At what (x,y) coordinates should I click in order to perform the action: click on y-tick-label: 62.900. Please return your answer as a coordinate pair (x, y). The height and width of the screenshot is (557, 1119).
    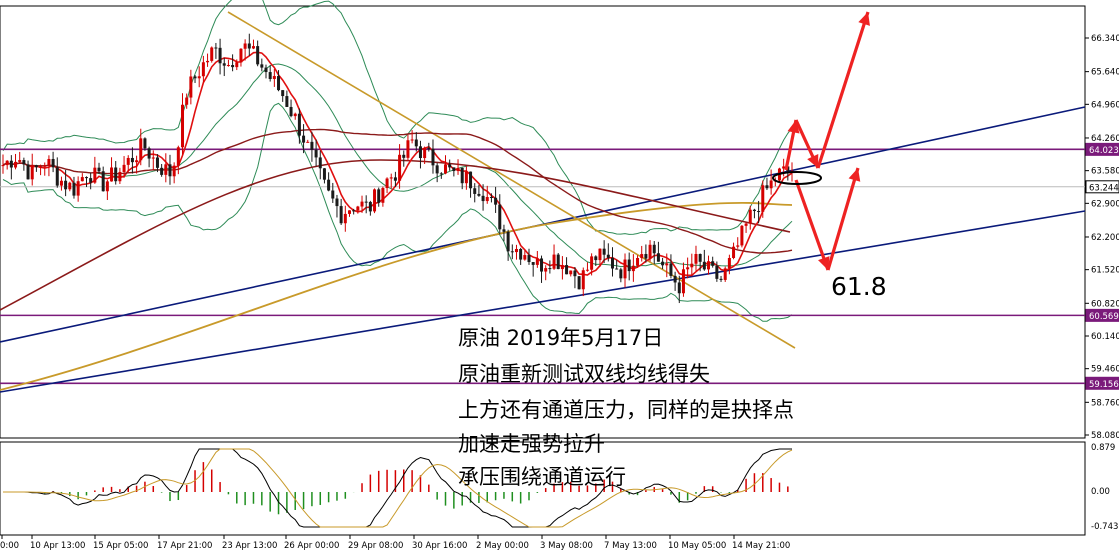
    Looking at the image, I should click on (1105, 204).